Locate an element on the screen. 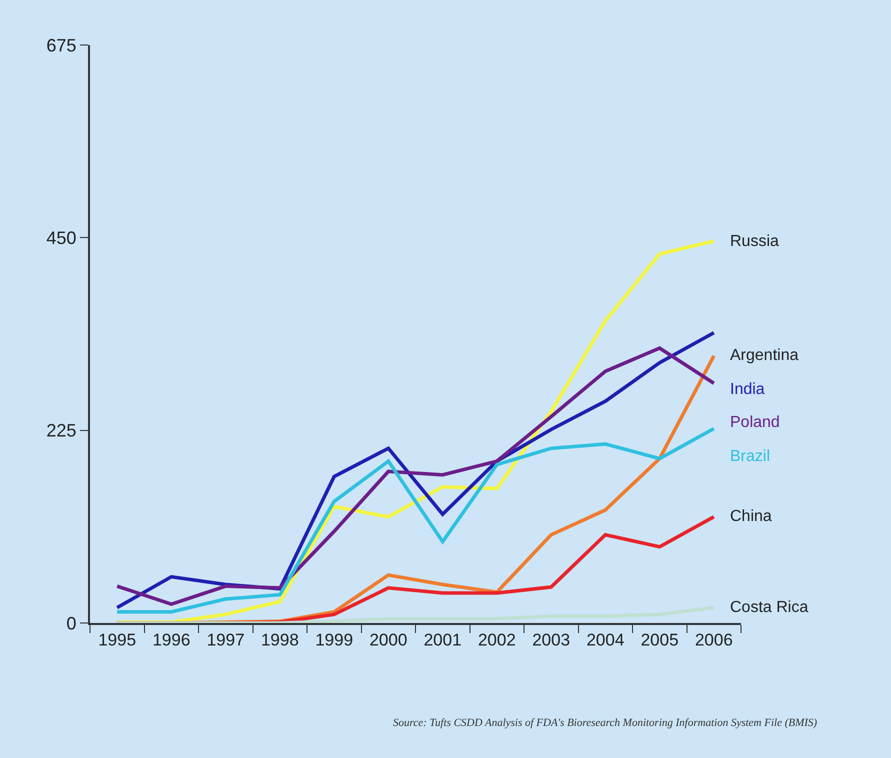 This screenshot has height=758, width=891. x-tick-label: 1995 is located at coordinates (117, 640).